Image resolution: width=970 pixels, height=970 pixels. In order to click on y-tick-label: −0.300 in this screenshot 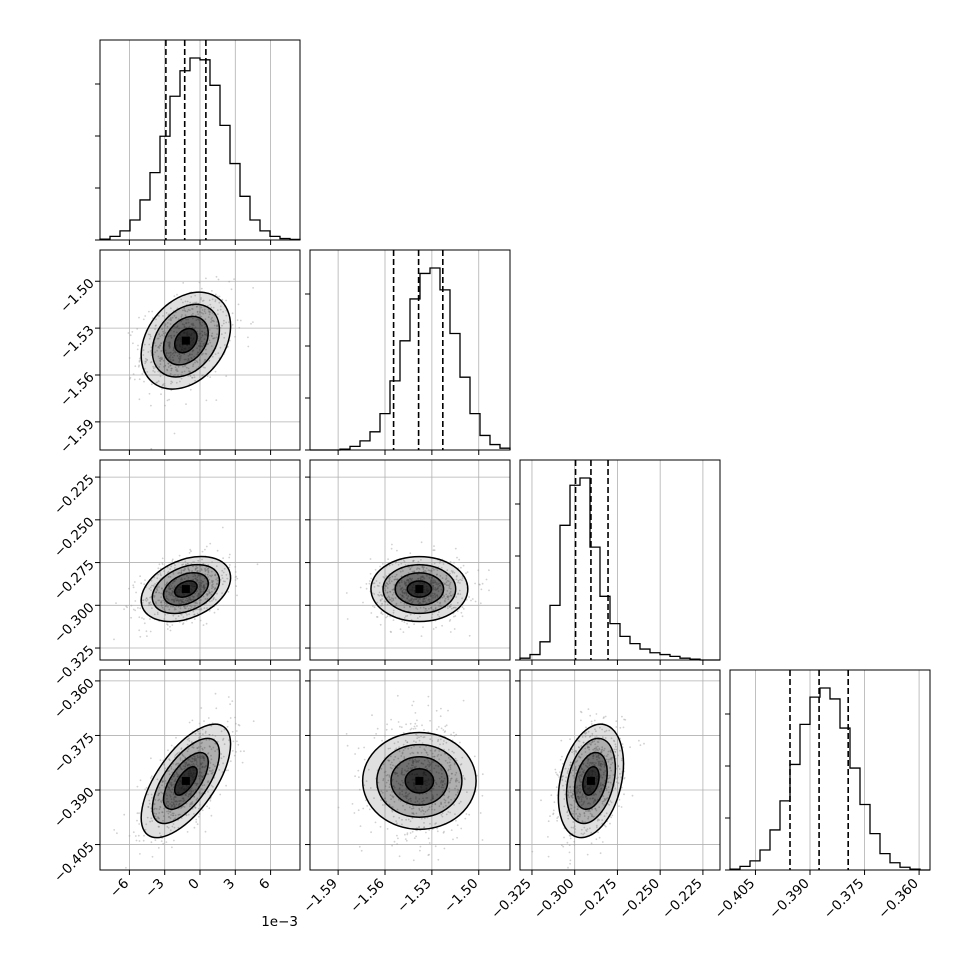, I will do `click(74, 623)`.